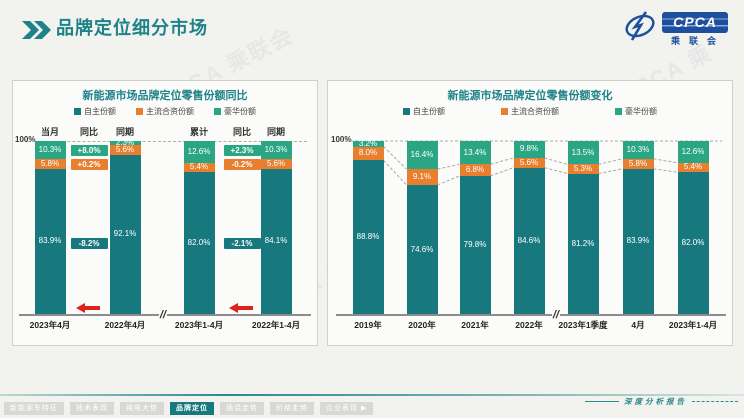 Image resolution: width=744 pixels, height=418 pixels. I want to click on cpca-logo-subtext: 乘联会, so click(697, 40).